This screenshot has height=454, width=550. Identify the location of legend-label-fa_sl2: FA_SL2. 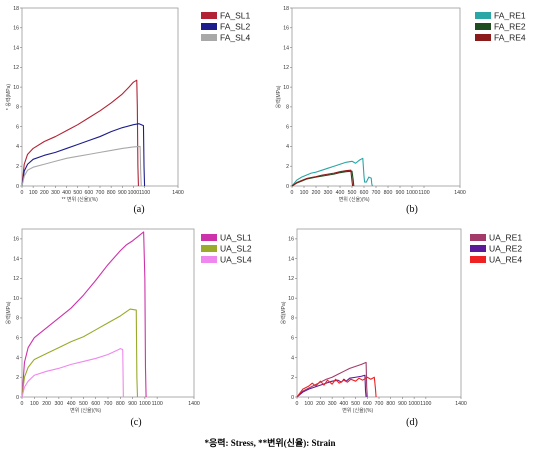
(235, 27).